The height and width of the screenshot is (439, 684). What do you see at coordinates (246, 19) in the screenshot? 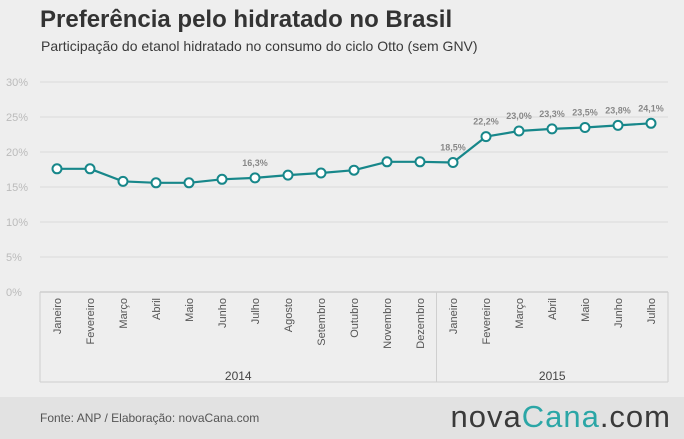
I see `chart-title: Preferência pelo hidratado no Brasil` at bounding box center [246, 19].